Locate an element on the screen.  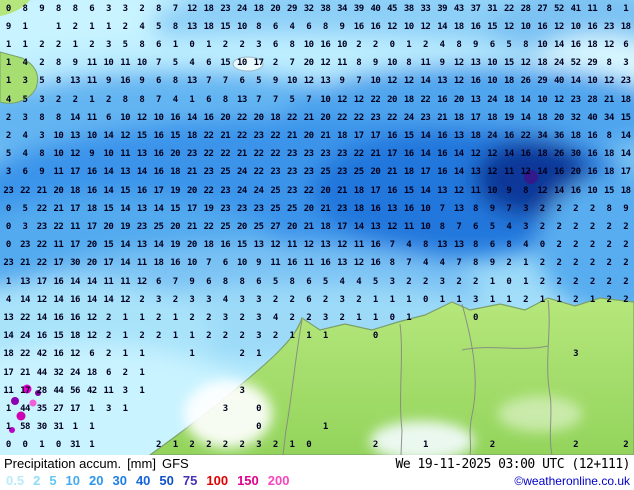
precip-value: 0 is located at coordinates (392, 44).